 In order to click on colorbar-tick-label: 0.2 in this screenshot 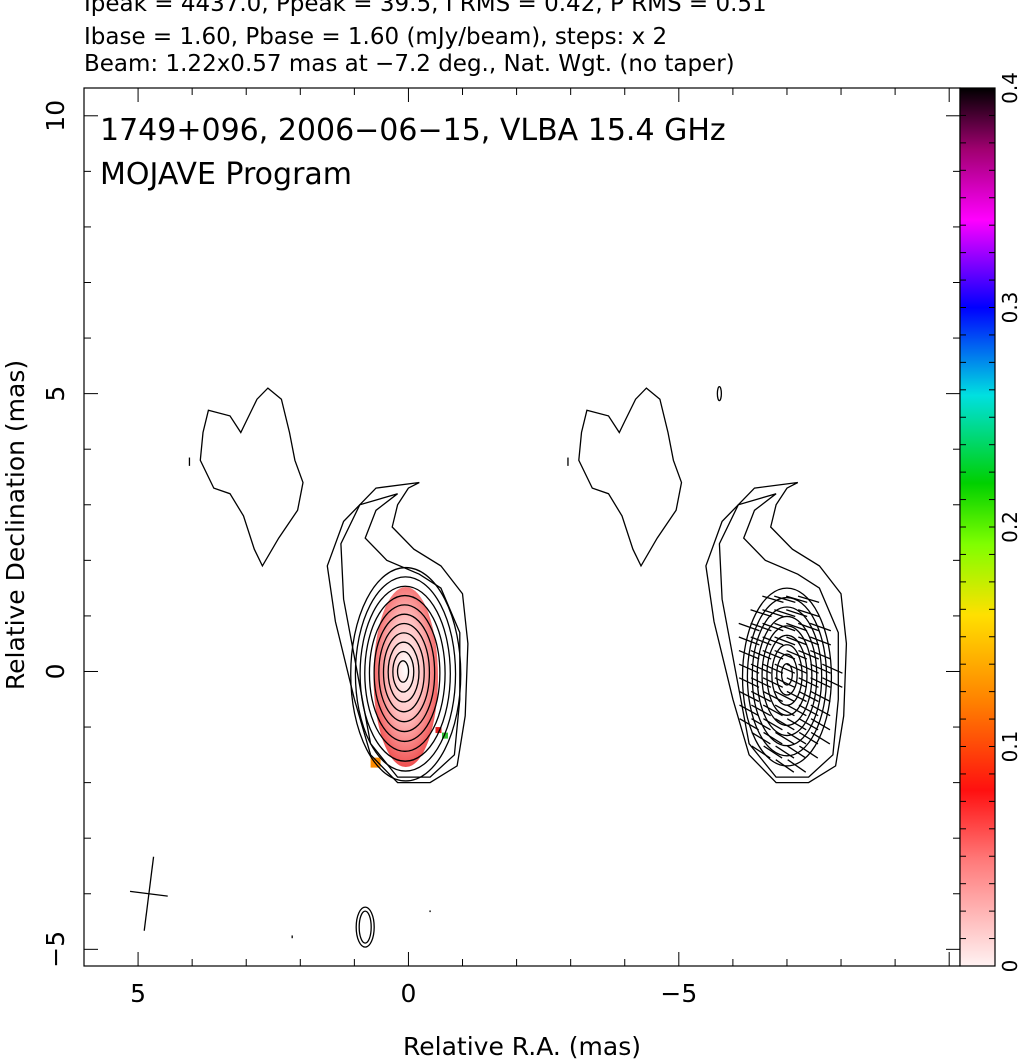, I will do `click(1010, 527)`.